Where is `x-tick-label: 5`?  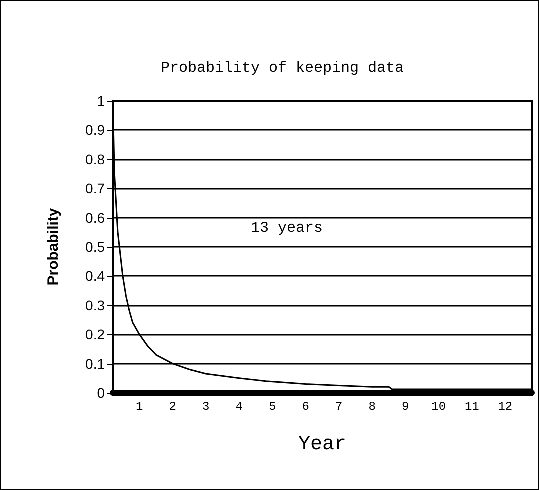 x-tick-label: 5 is located at coordinates (272, 407).